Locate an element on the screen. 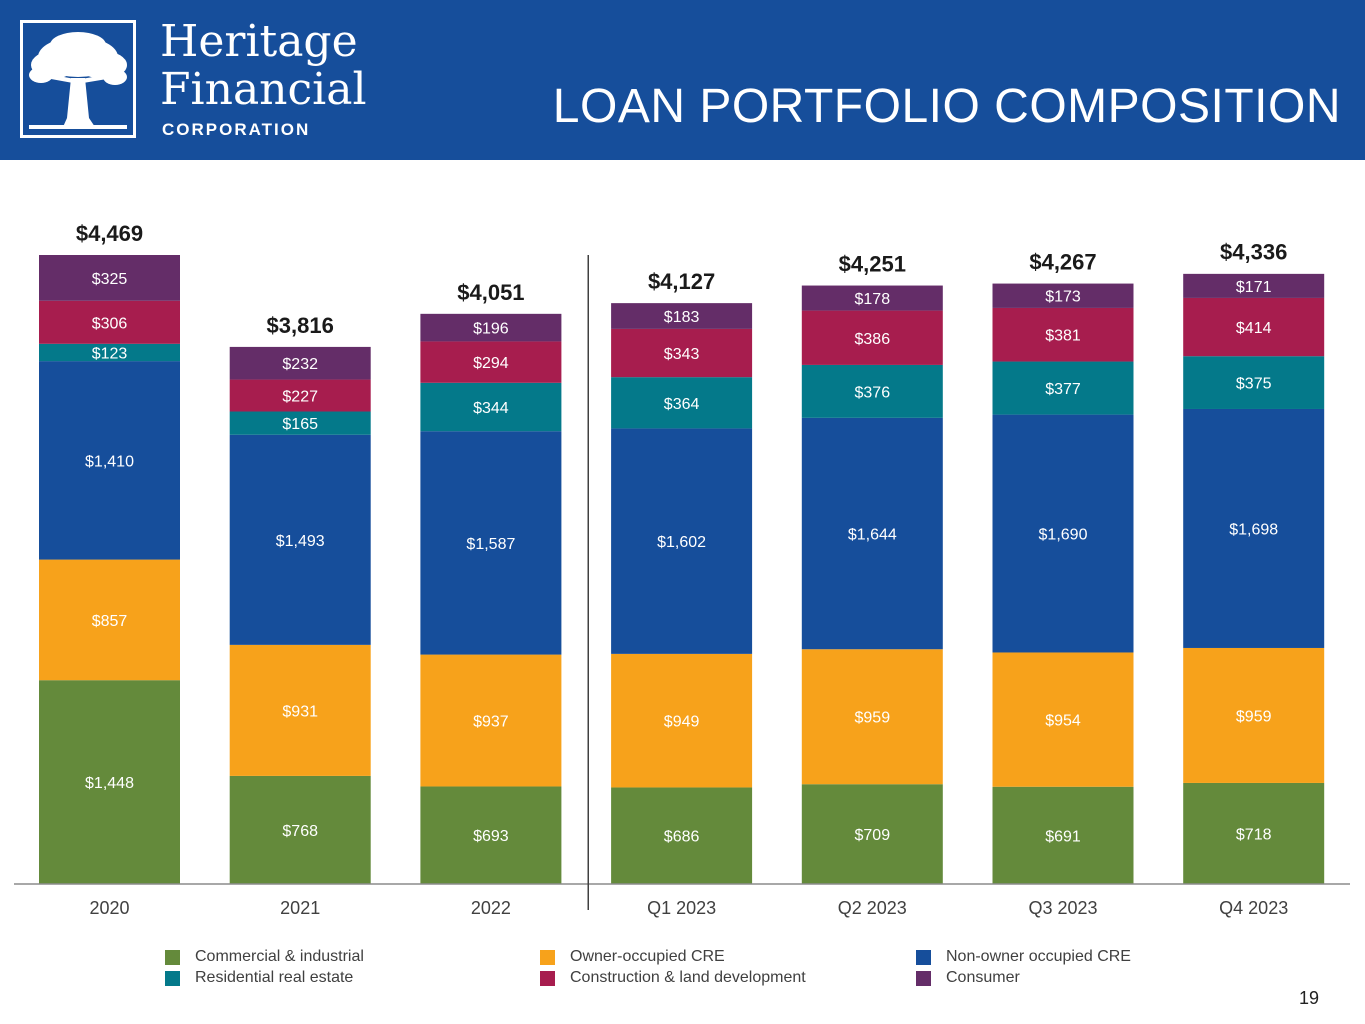 Image resolution: width=1365 pixels, height=1024 pixels. x-tick-label: 2020 is located at coordinates (109, 908).